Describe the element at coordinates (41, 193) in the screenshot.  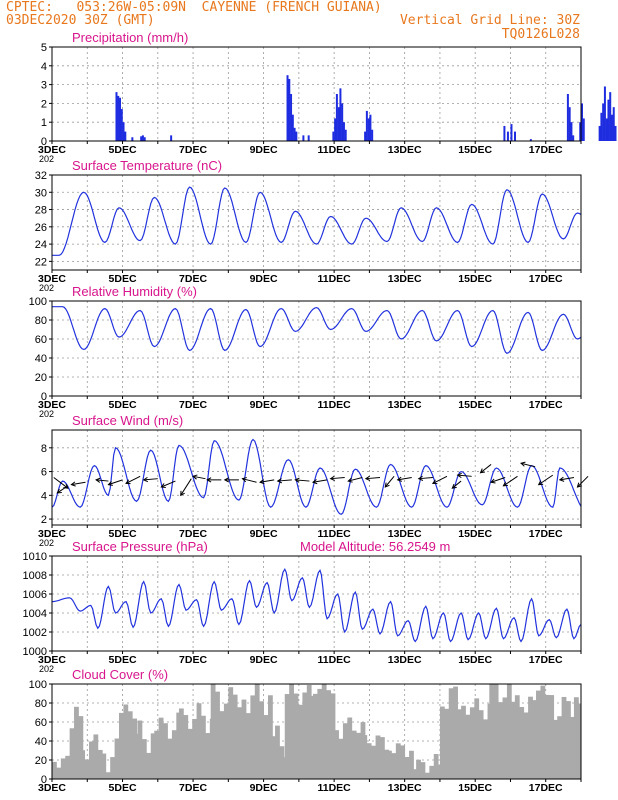
I see `y-tick-label: 30` at that location.